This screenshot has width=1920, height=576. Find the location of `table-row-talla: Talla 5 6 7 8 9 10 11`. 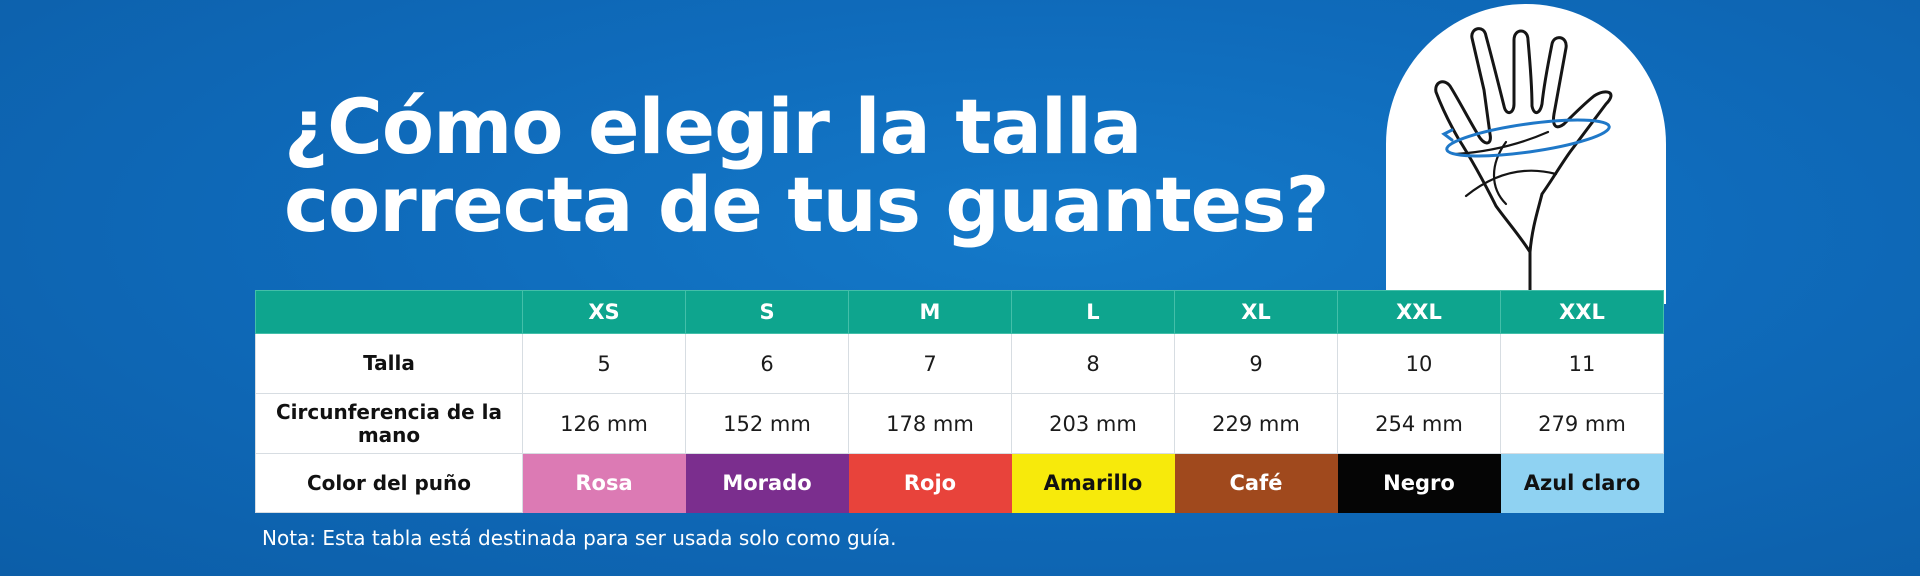

table-row-talla: Talla 5 6 7 8 9 10 11 is located at coordinates (959, 363).